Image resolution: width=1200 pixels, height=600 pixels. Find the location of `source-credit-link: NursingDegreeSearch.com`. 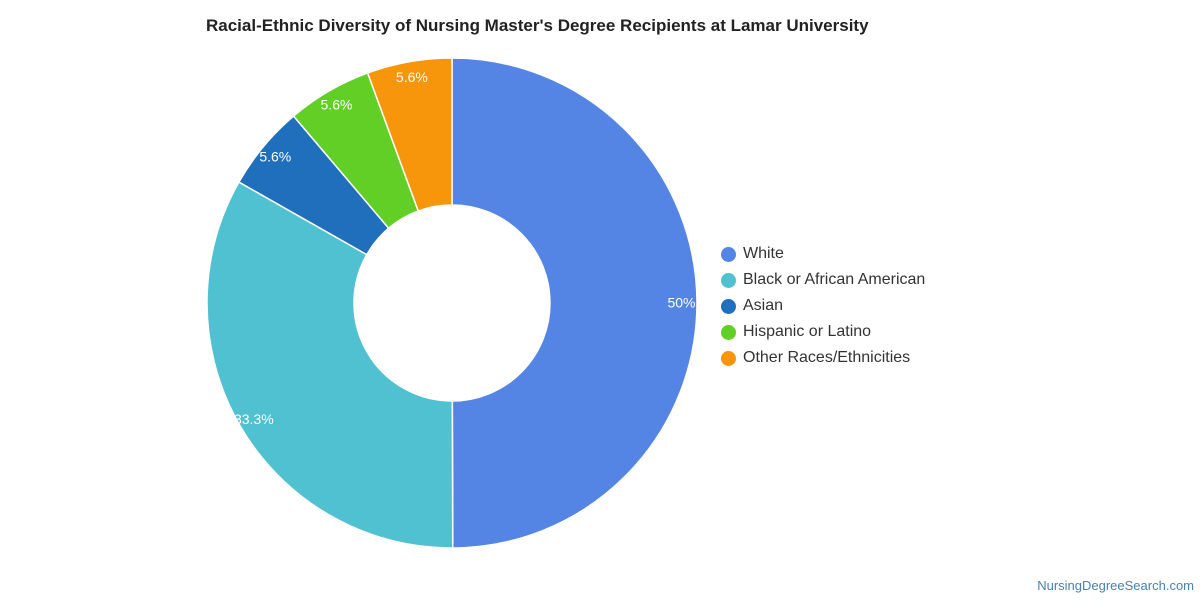

source-credit-link: NursingDegreeSearch.com is located at coordinates (1115, 585).